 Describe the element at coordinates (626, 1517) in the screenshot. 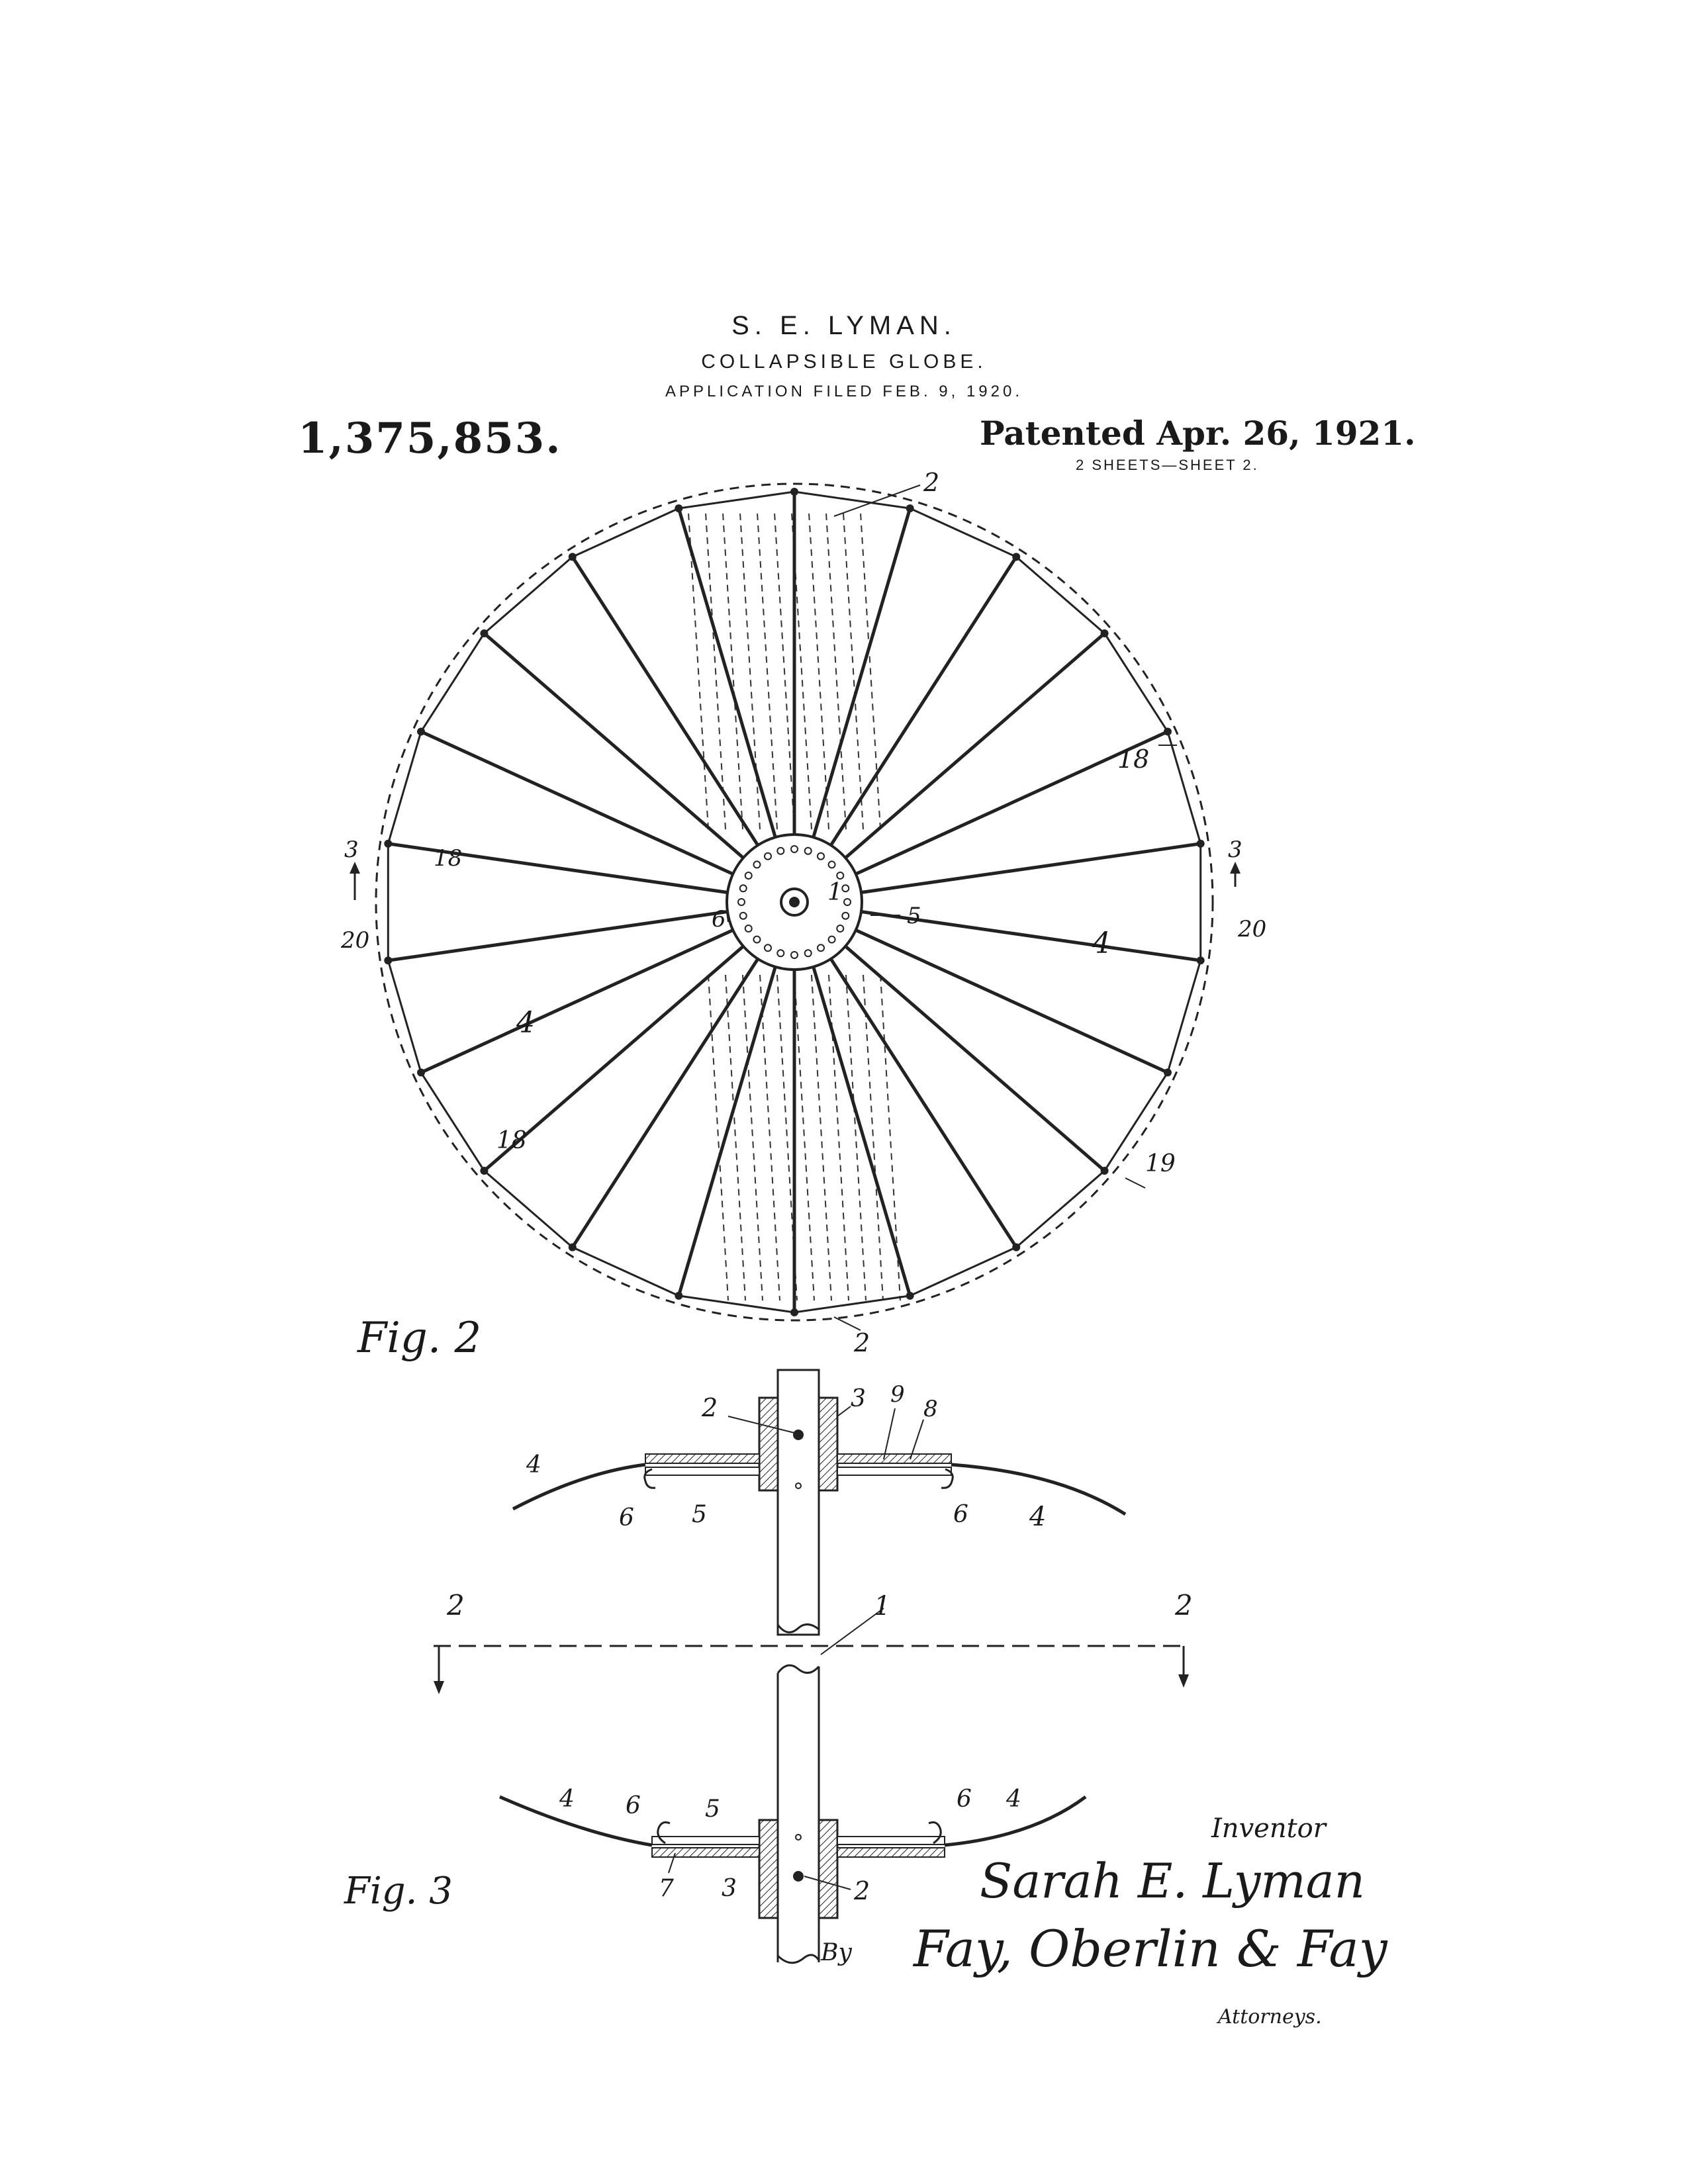

I see `label-f3-top-left-6: 6` at that location.